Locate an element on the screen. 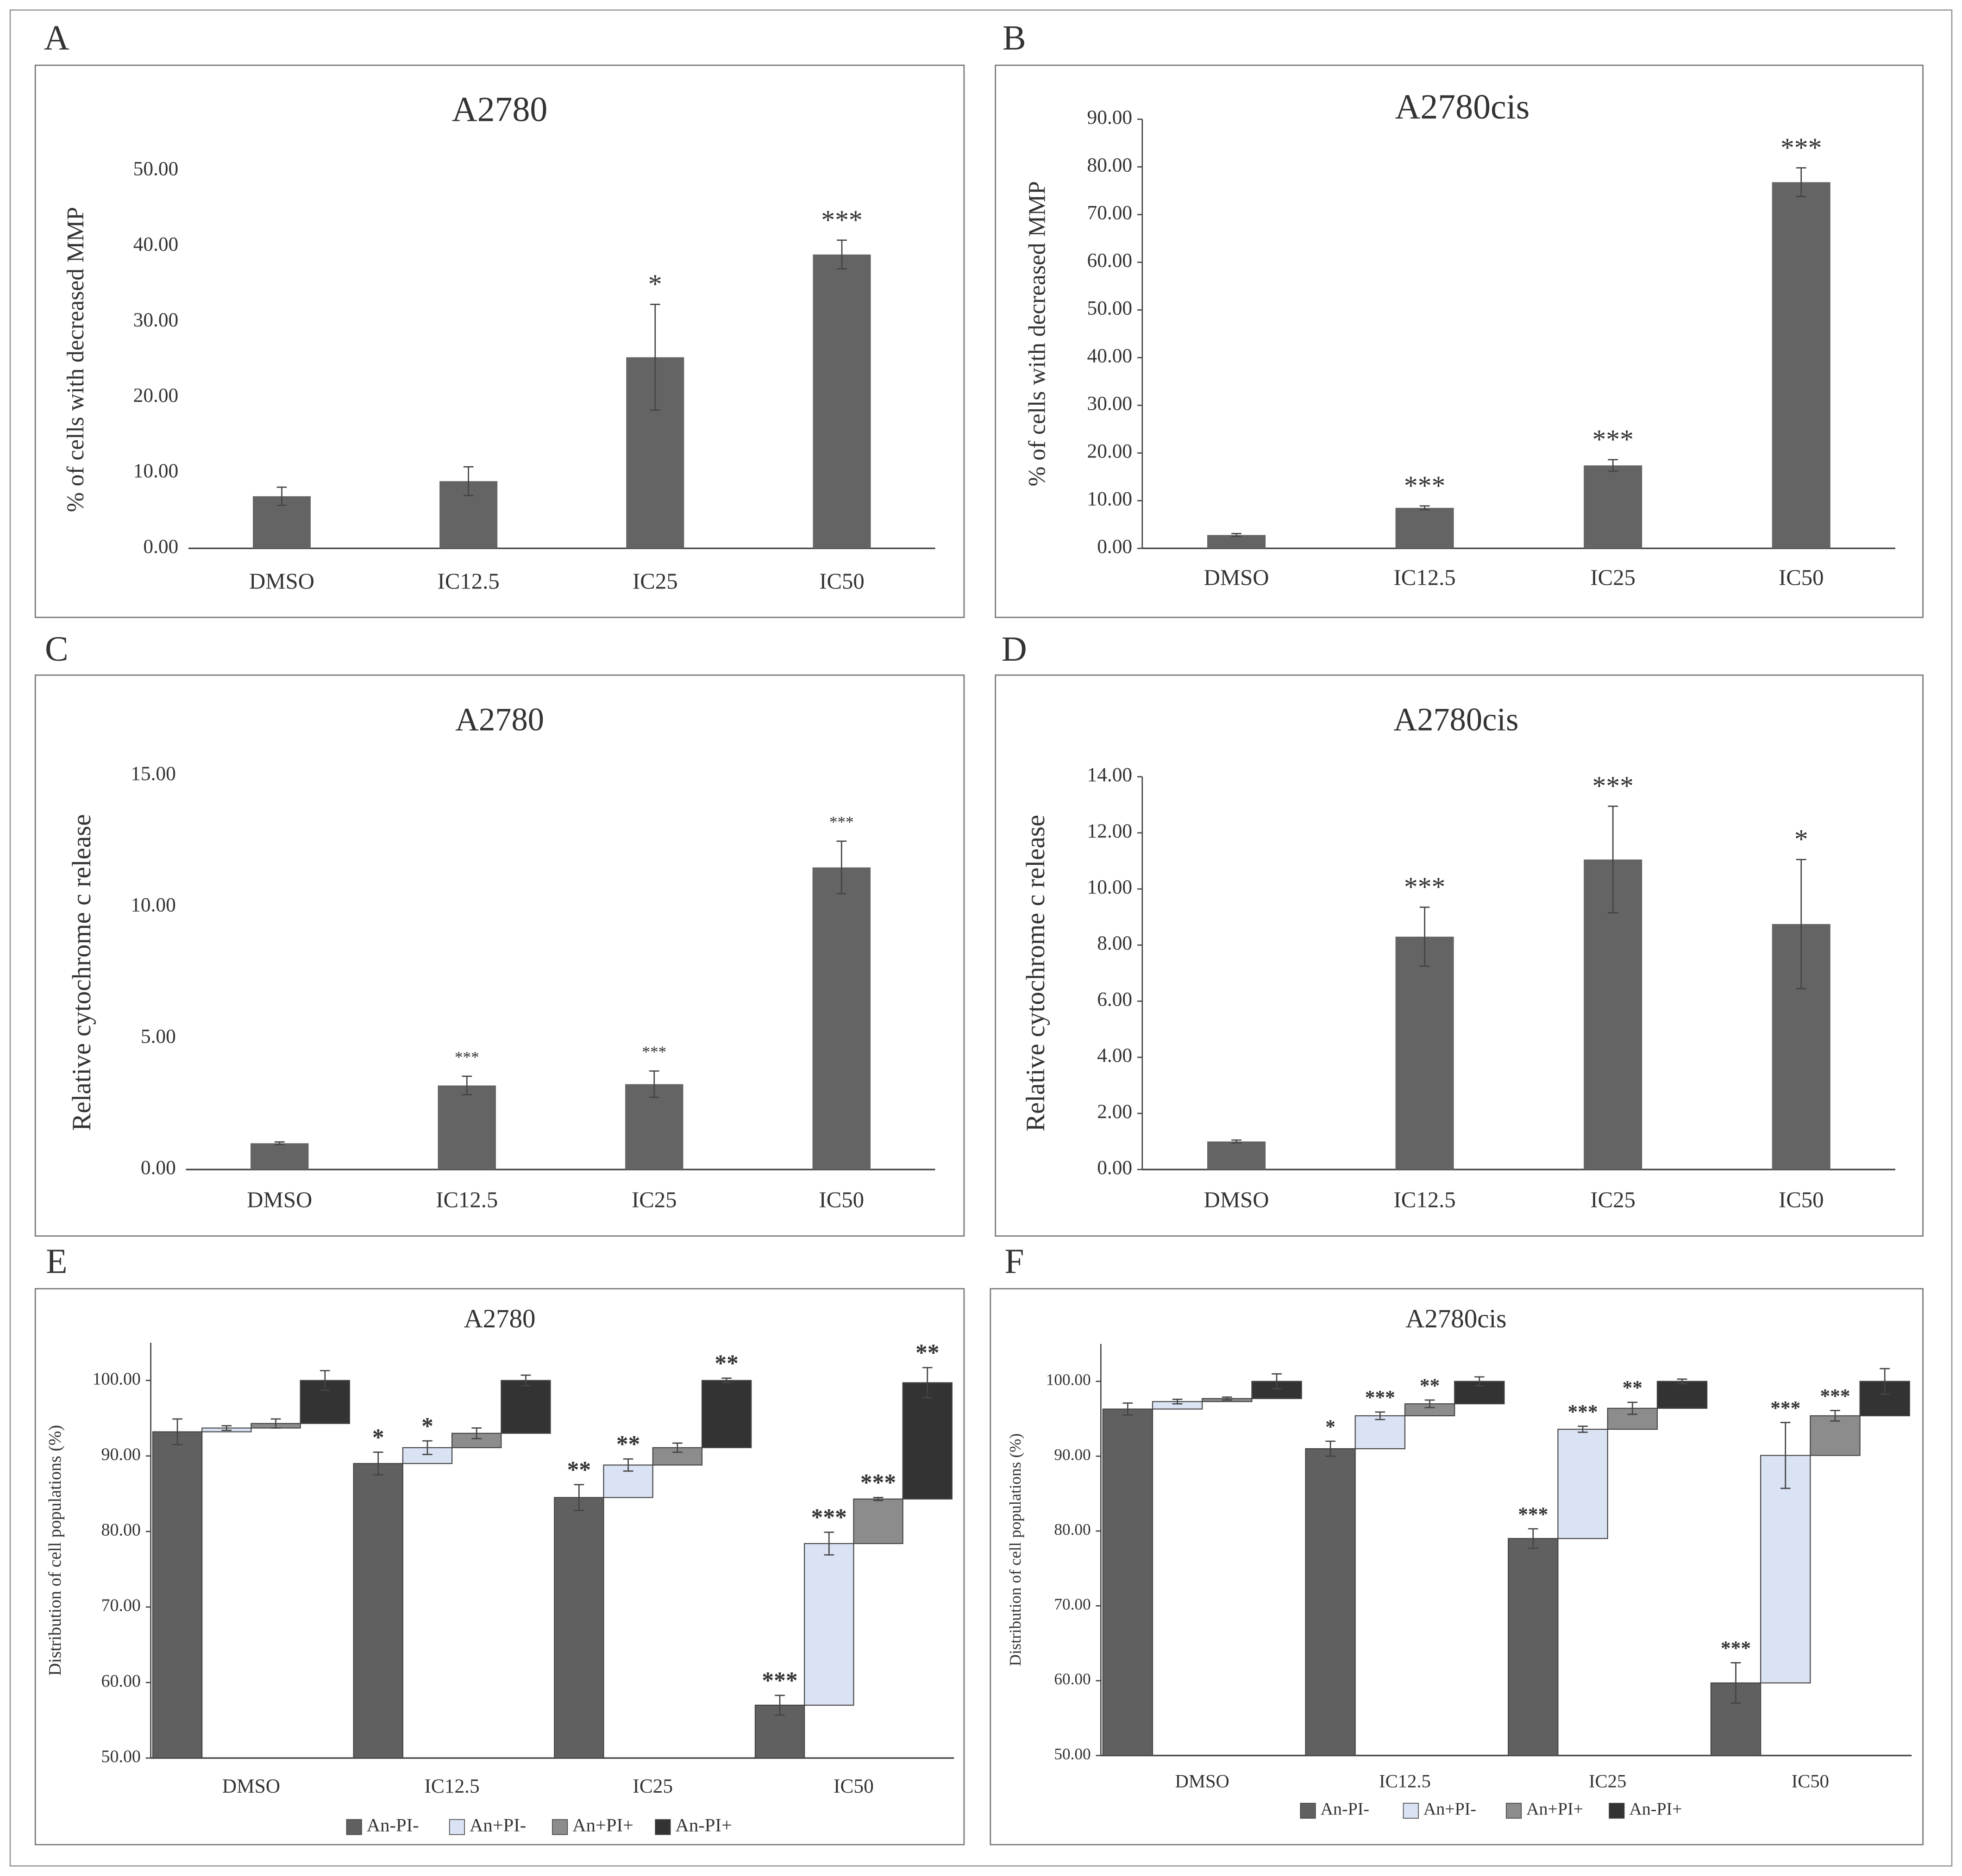 This screenshot has width=1962, height=1876. panel-label: F is located at coordinates (1014, 1261).